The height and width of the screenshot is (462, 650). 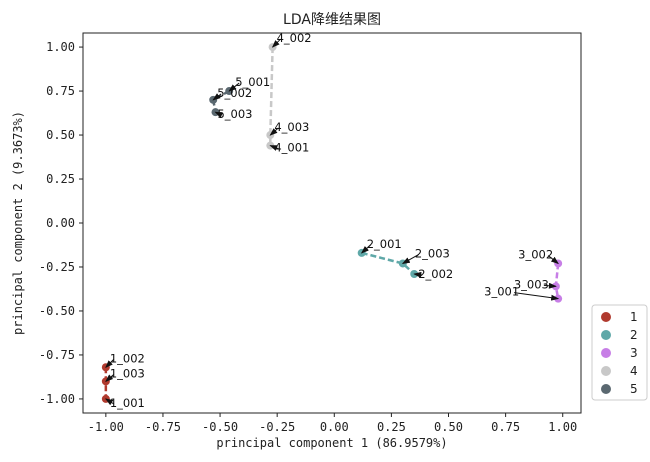 What do you see at coordinates (60, 47) in the screenshot?
I see `y-tick-label: 1.00` at bounding box center [60, 47].